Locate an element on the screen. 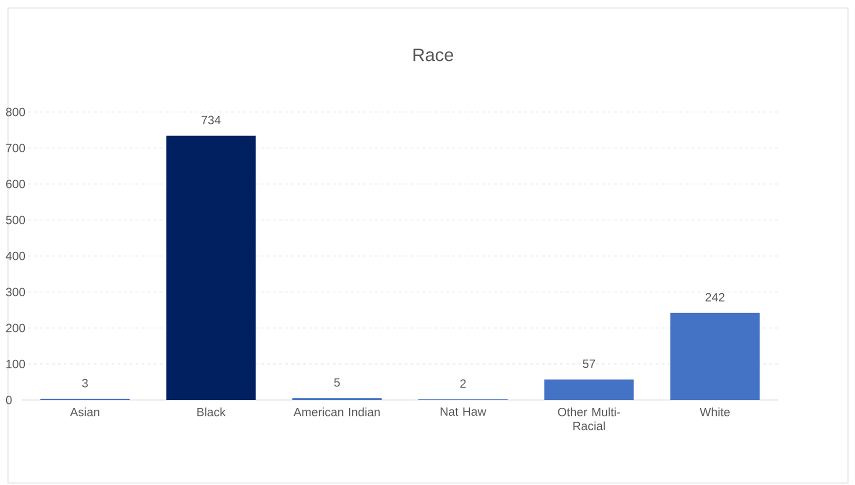 The image size is (855, 485). x-tick-label: American Indian is located at coordinates (337, 412).